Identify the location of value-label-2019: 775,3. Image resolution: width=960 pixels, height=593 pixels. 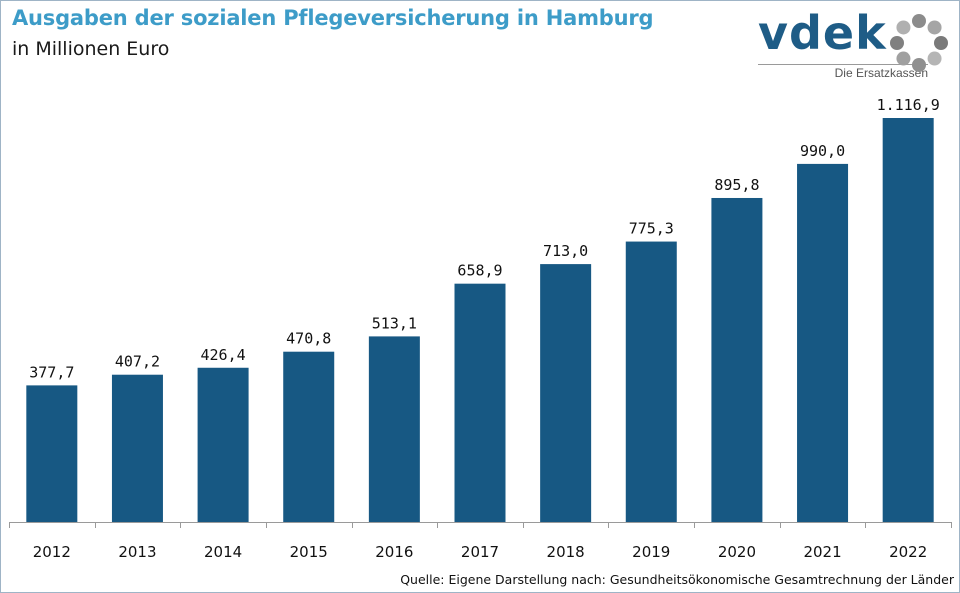
(651, 229).